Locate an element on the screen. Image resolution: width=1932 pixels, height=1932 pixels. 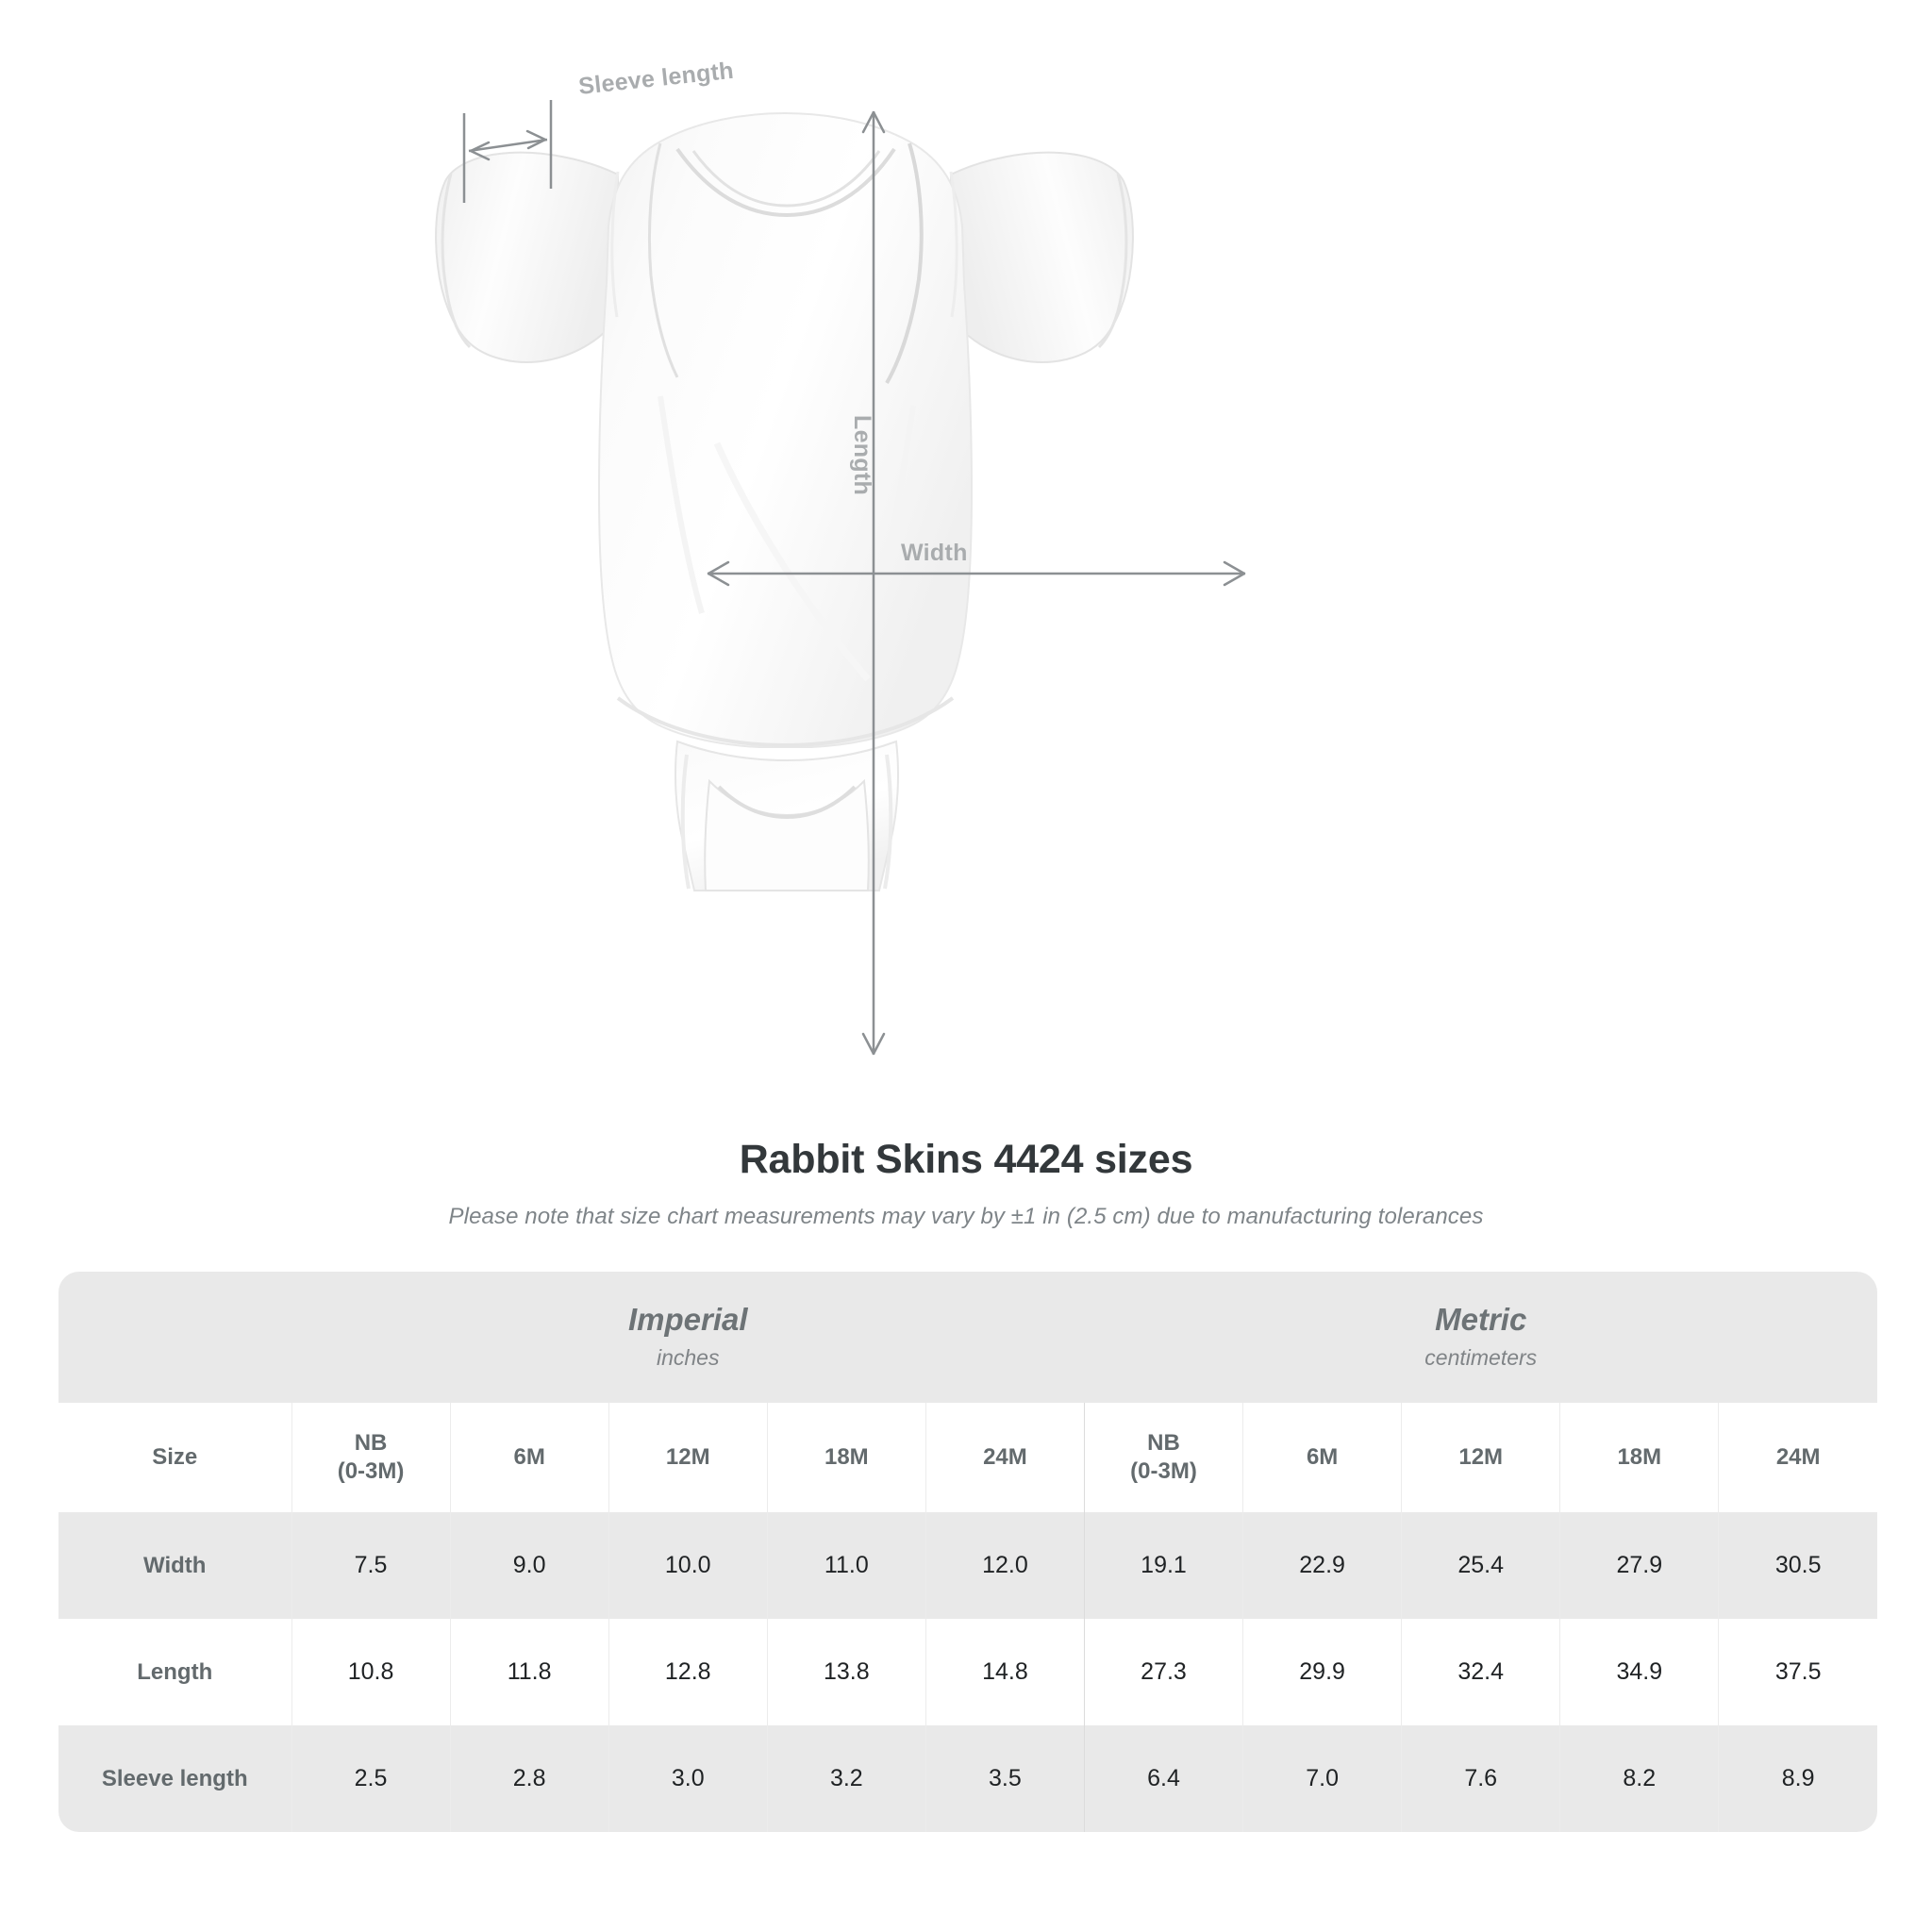
cell-sleeve-metric-24m: 8.9 is located at coordinates (1797, 1779).